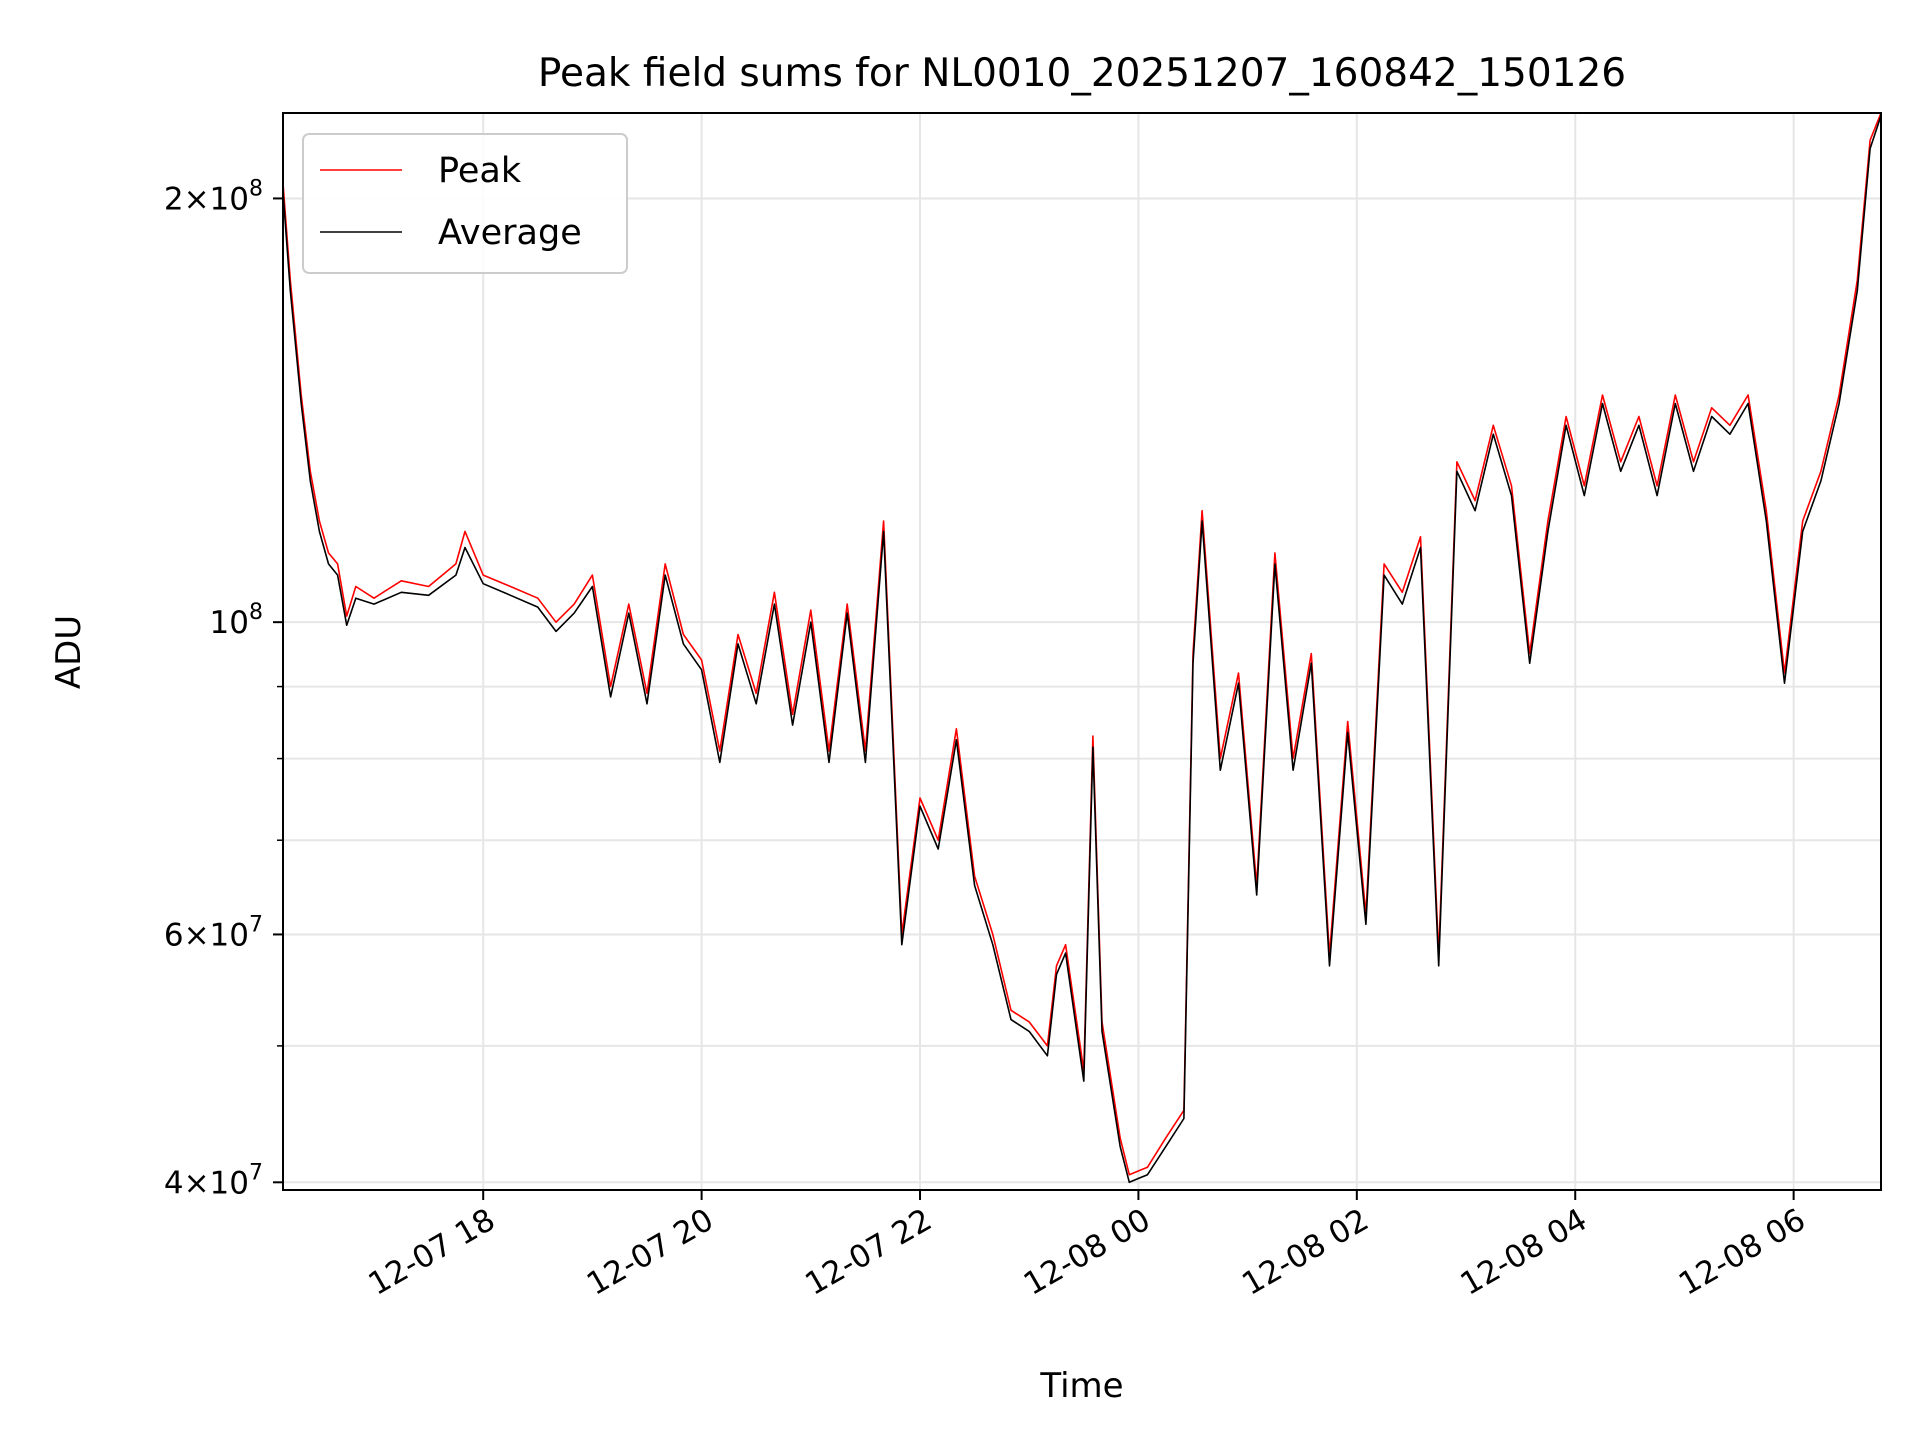 This screenshot has width=1920, height=1440. I want to click on y-tick-label: 6×10⁷, so click(213, 932).